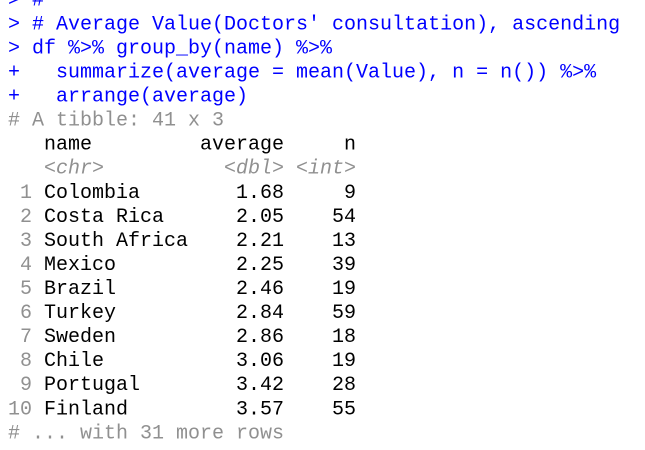  I want to click on cell-n: 13, so click(344, 241).